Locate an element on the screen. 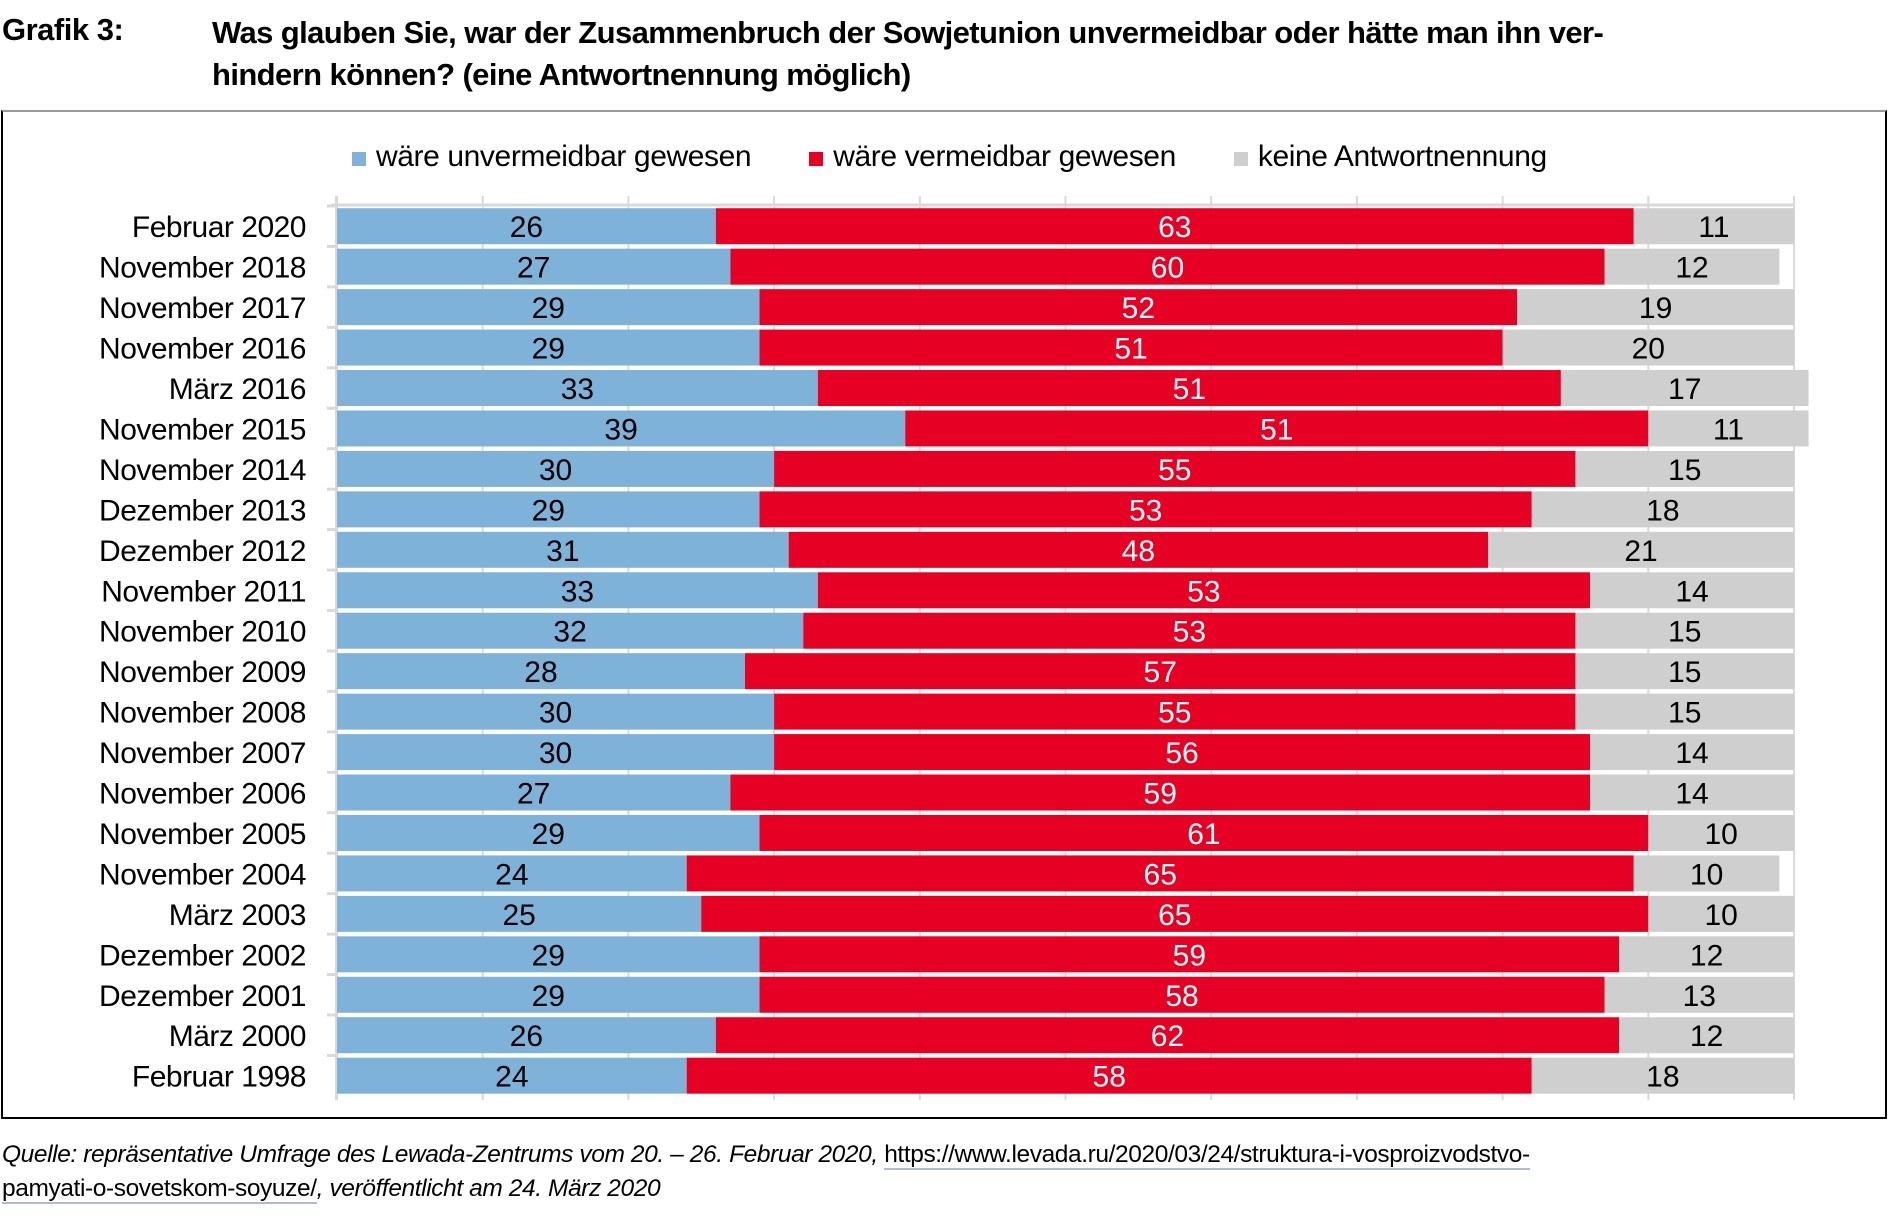  category-label: November 2018 is located at coordinates (202, 268).